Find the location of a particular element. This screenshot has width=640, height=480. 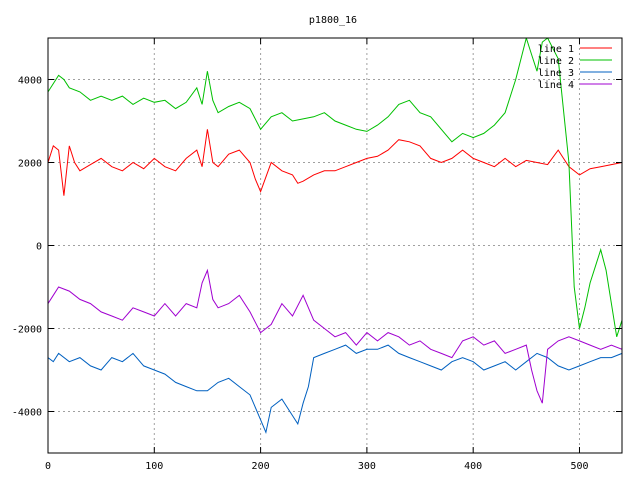

y-tick-label: -4000 is located at coordinates (27, 413).